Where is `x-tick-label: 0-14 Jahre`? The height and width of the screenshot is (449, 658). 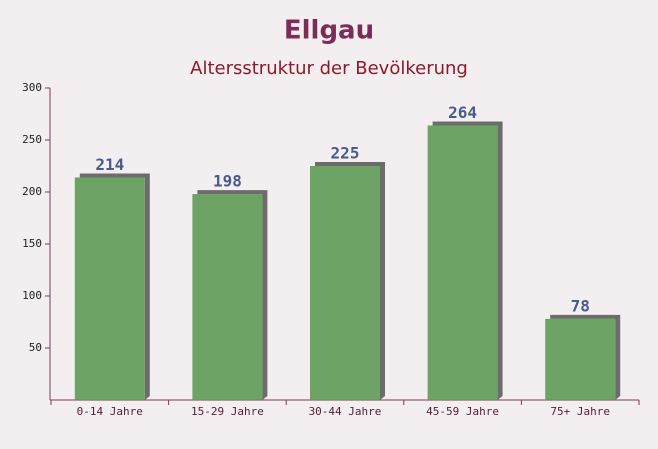 x-tick-label: 0-14 Jahre is located at coordinates (110, 411).